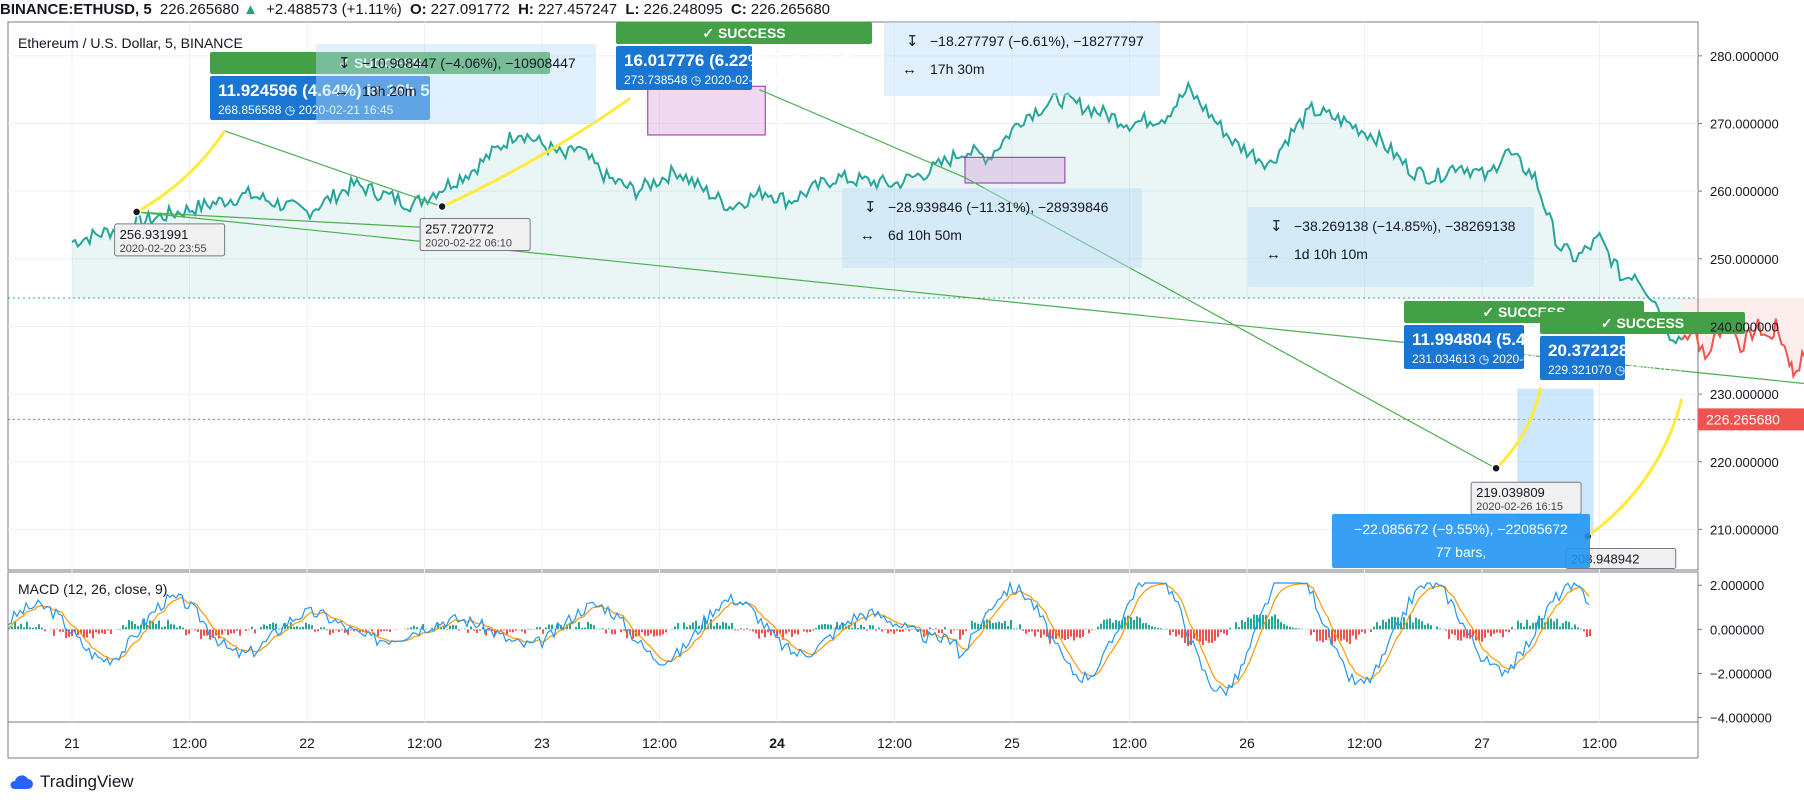 The height and width of the screenshot is (804, 1804). What do you see at coordinates (333, 169) in the screenshot?
I see `trend-line` at bounding box center [333, 169].